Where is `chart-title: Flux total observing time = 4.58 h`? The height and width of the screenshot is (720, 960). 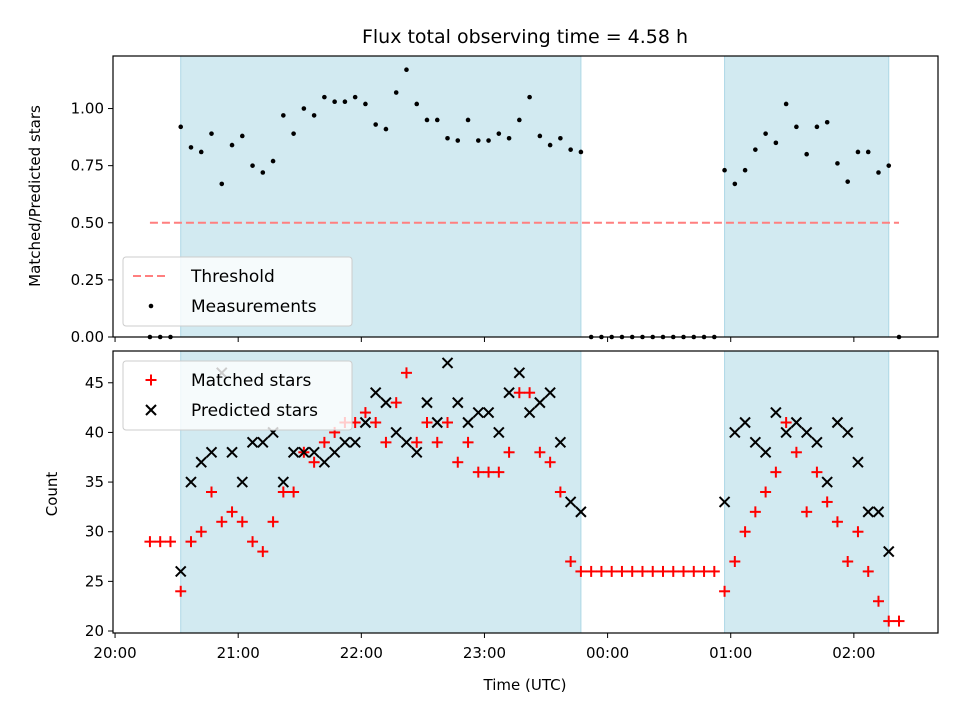 chart-title: Flux total observing time = 4.58 h is located at coordinates (525, 37).